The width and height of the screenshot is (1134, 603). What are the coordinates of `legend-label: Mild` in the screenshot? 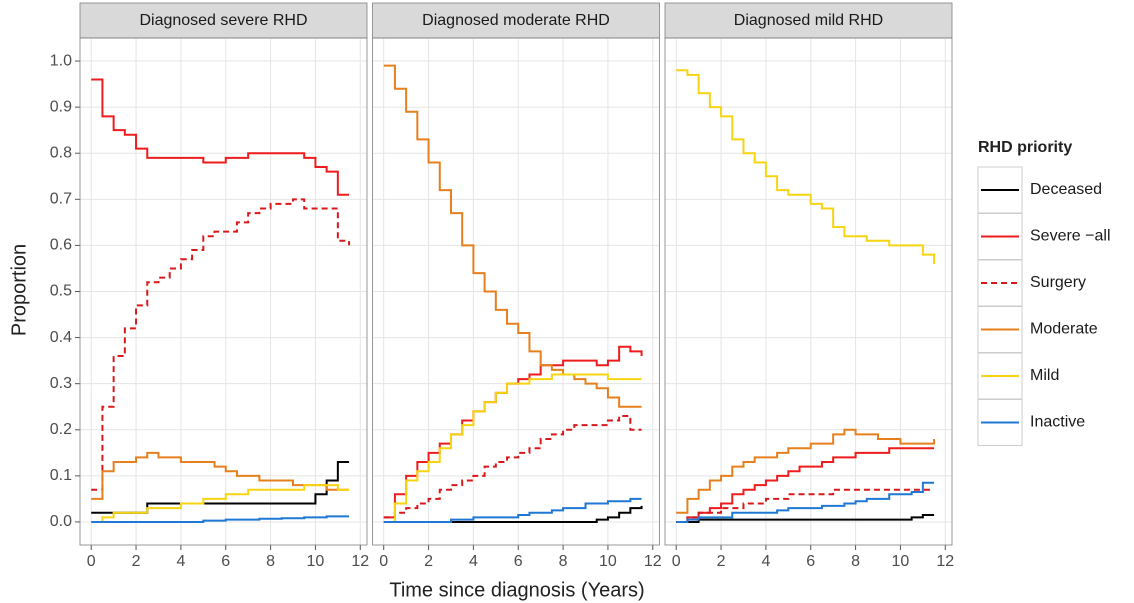 It's located at (1044, 375).